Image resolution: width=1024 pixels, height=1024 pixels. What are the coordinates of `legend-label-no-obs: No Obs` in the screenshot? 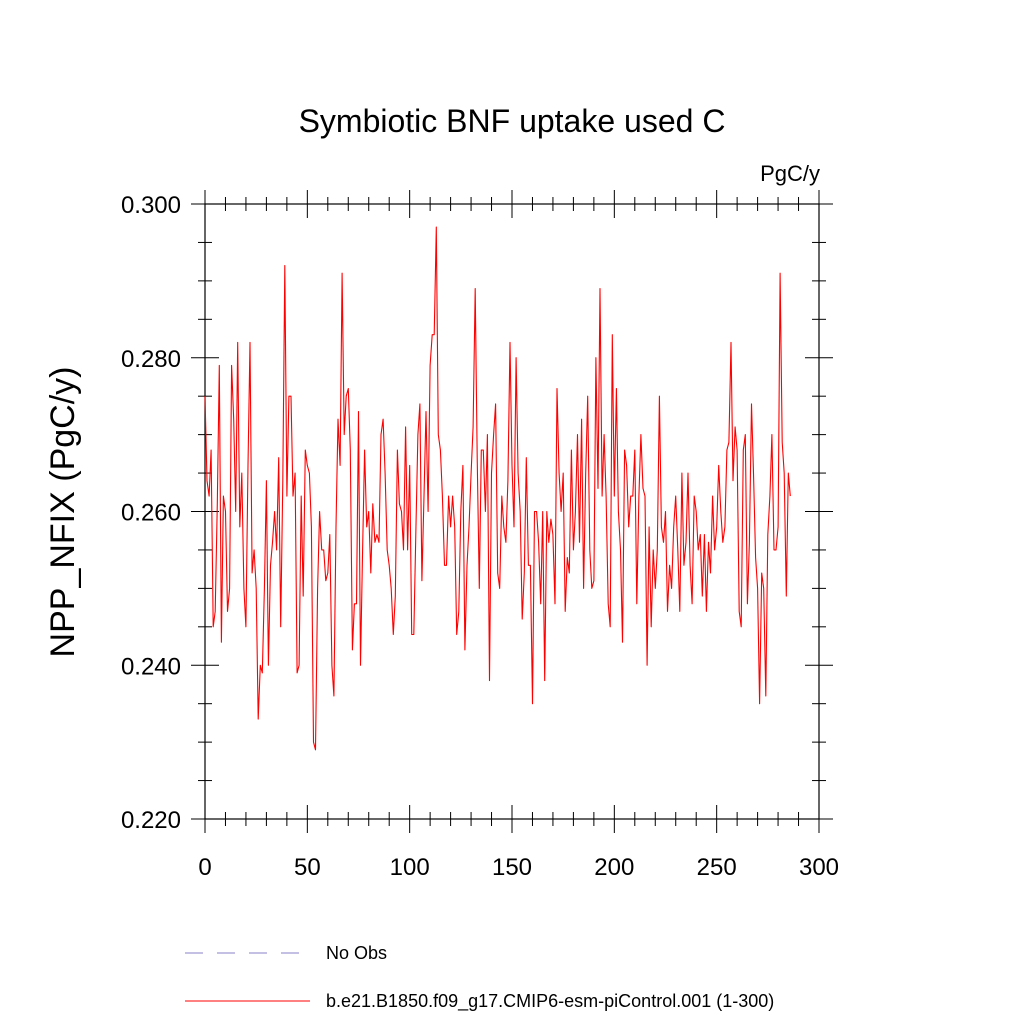 It's located at (356, 953).